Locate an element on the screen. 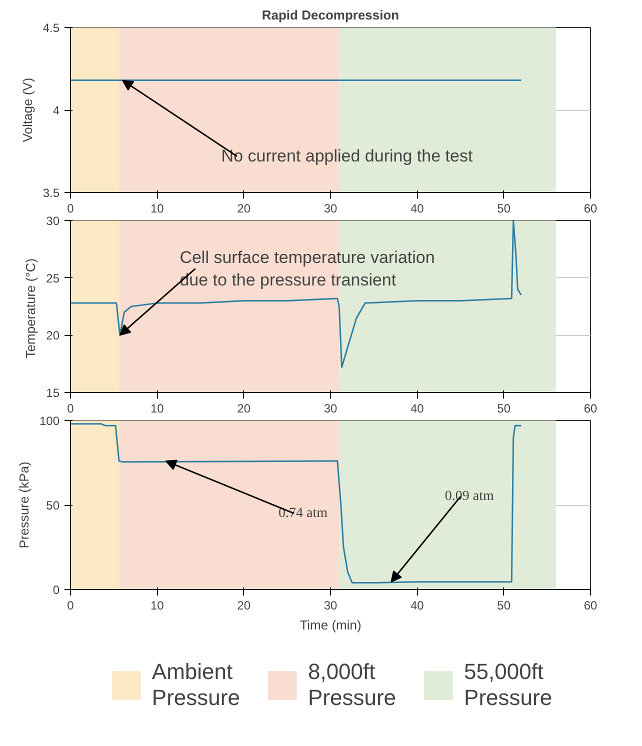  chart-title: Rapid Decompression is located at coordinates (331, 15).